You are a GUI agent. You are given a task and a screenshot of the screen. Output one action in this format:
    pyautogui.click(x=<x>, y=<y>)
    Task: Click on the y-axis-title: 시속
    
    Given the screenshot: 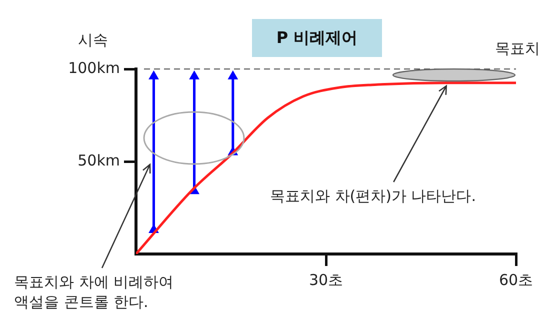 What is the action you would take?
    pyautogui.click(x=93, y=40)
    